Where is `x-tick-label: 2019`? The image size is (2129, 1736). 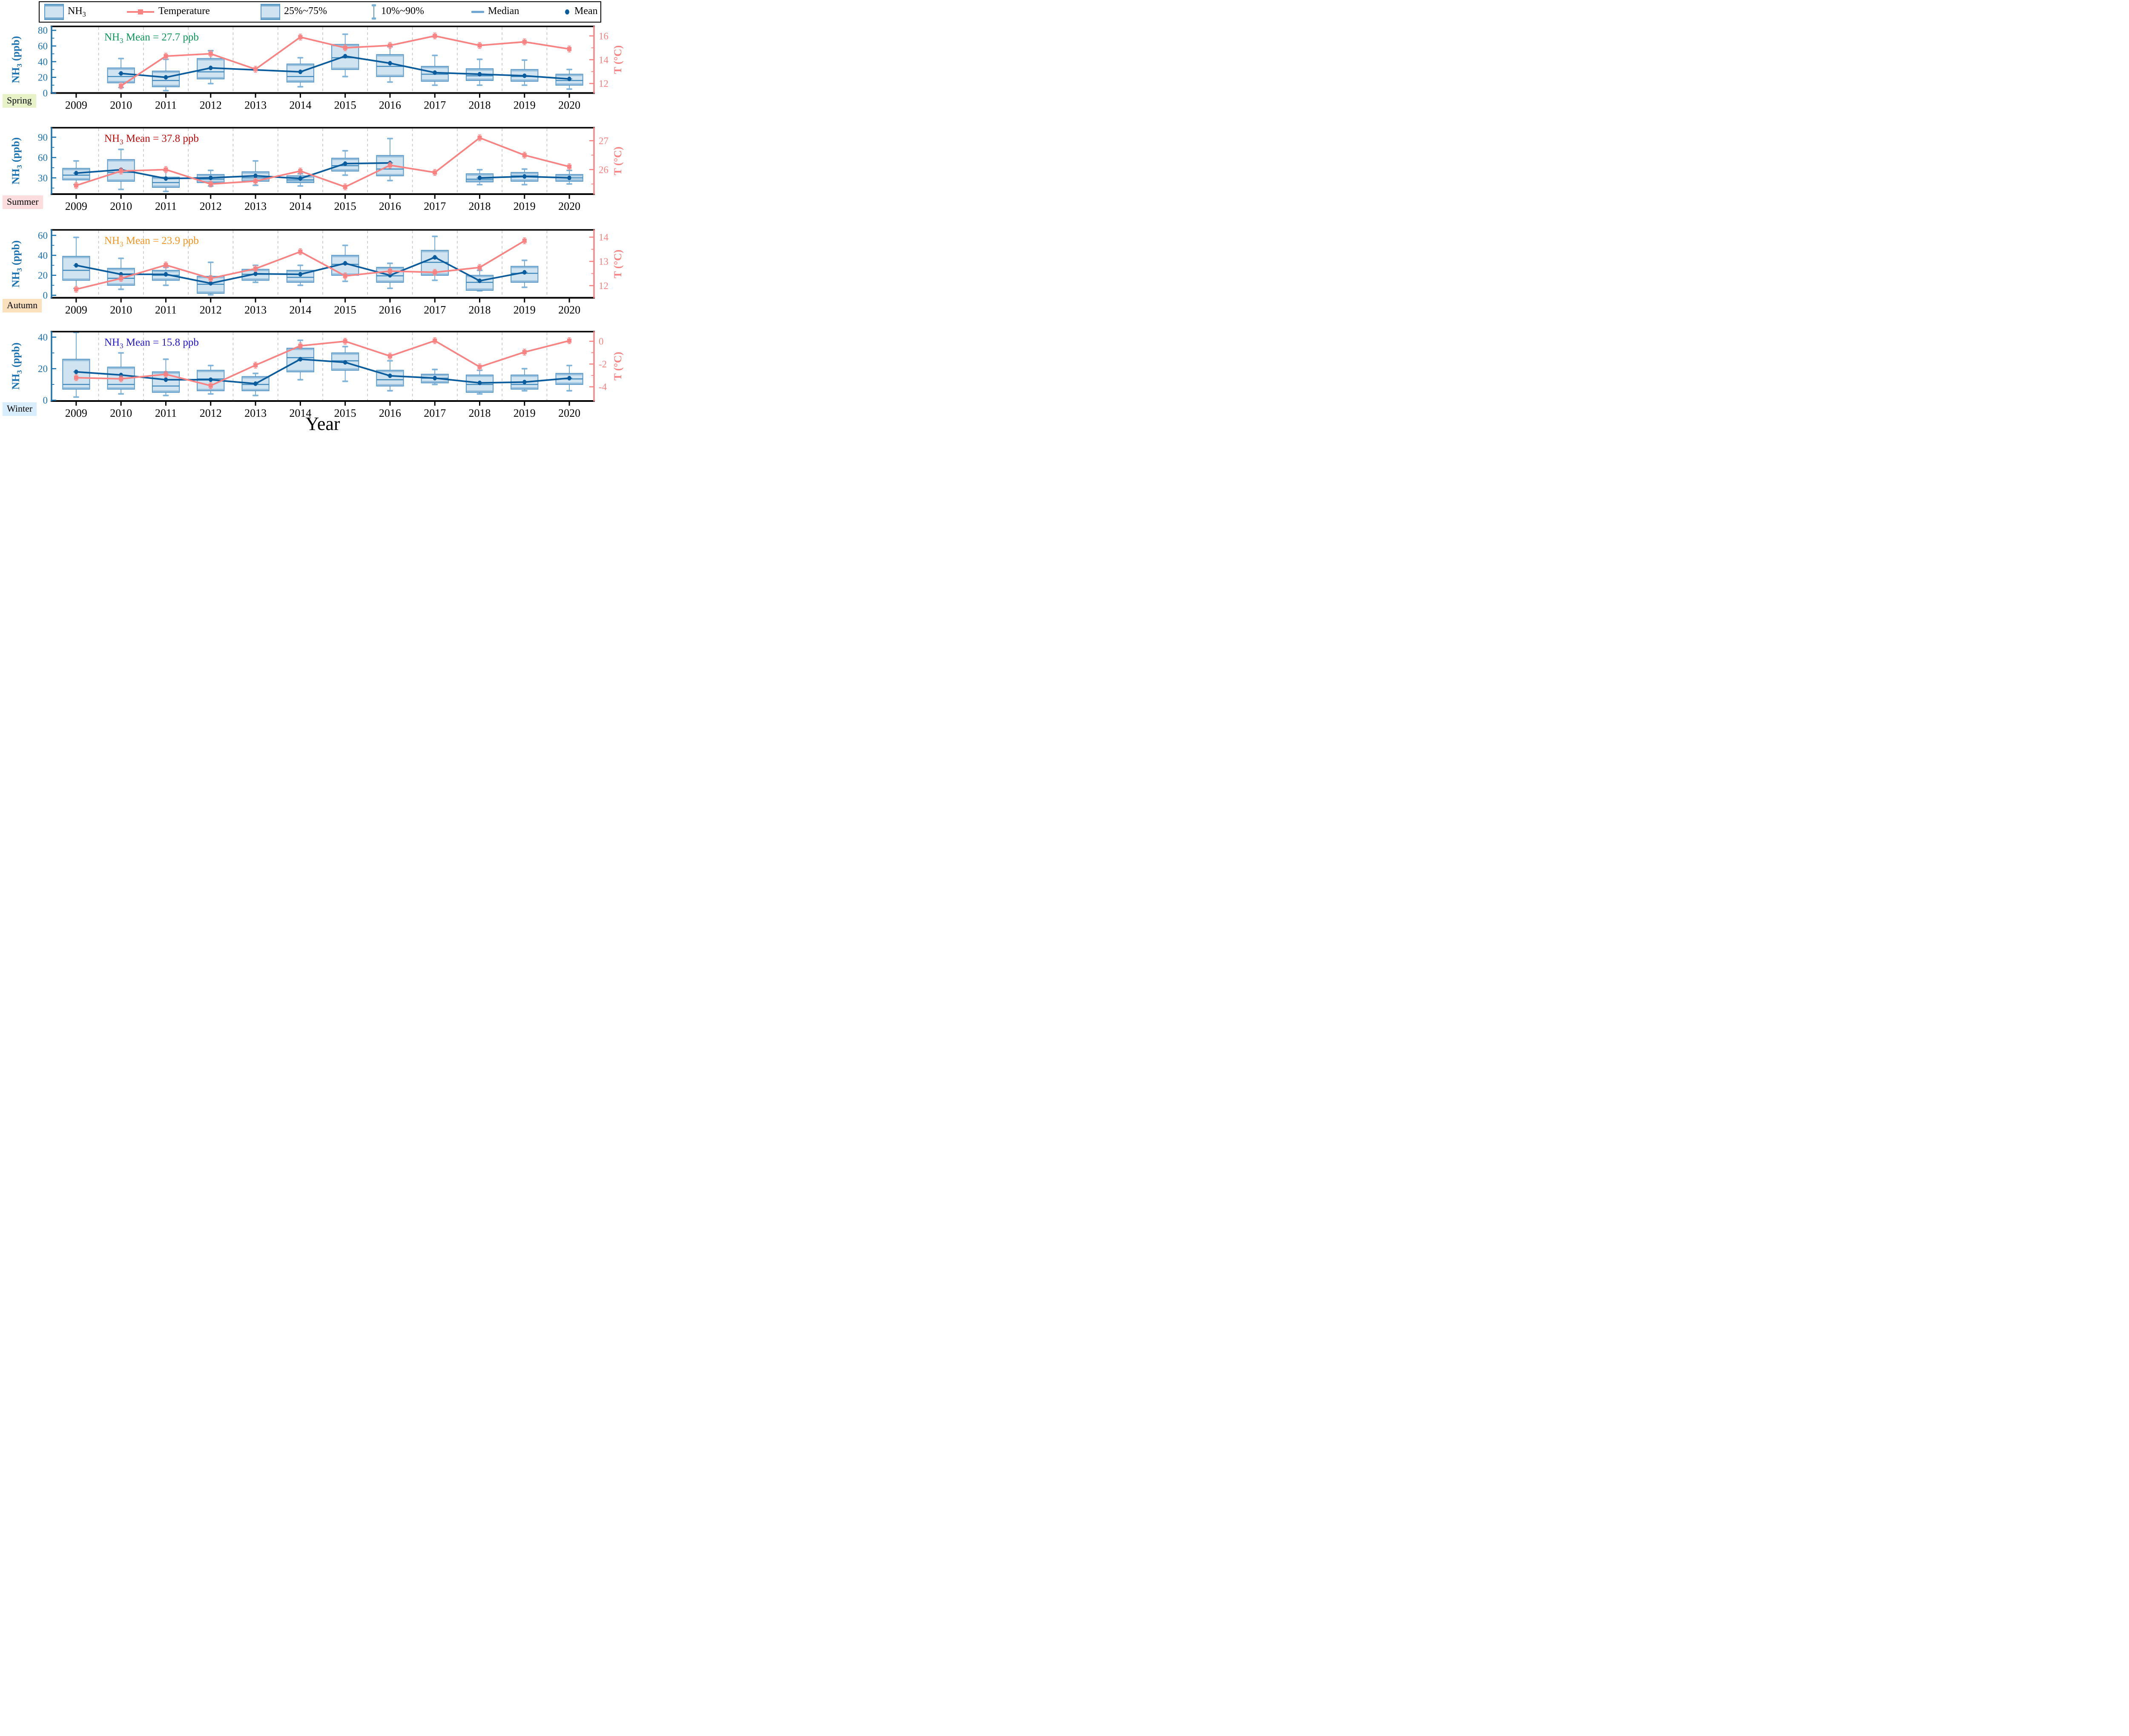
x-tick-label: 2019 is located at coordinates (525, 105).